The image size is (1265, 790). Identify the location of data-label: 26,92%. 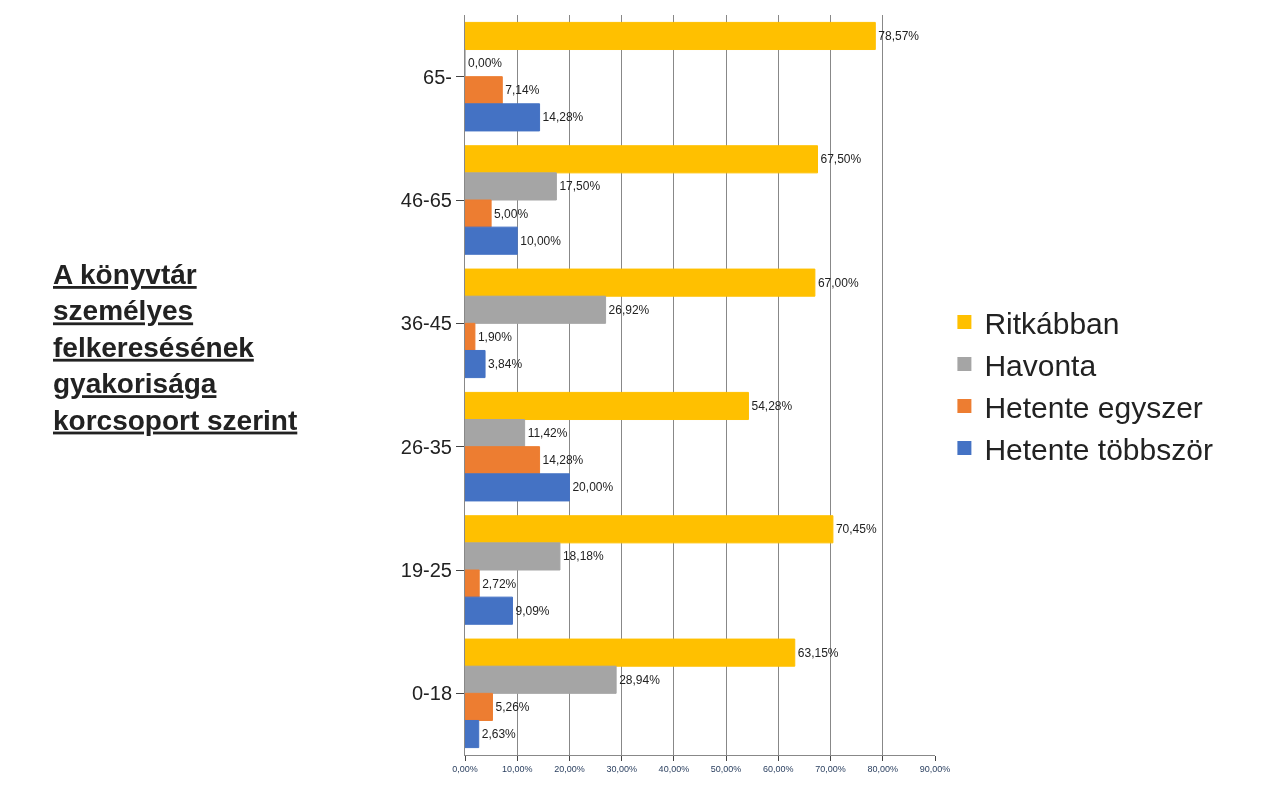
(629, 309).